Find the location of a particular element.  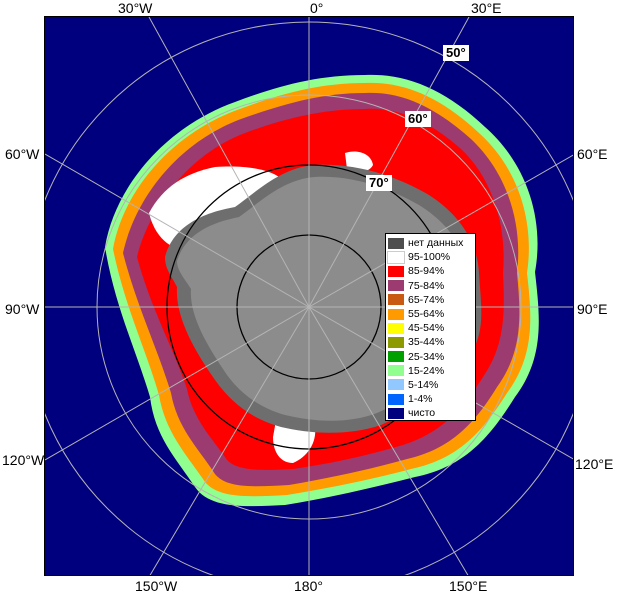

legend-item: 95-100% is located at coordinates (430, 257).